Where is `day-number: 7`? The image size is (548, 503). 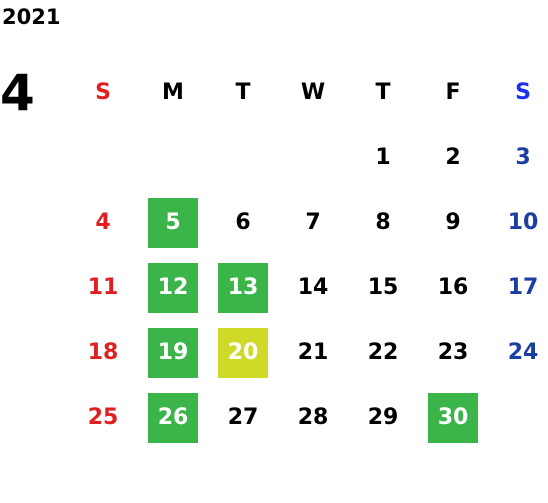
day-number: 7 is located at coordinates (313, 222).